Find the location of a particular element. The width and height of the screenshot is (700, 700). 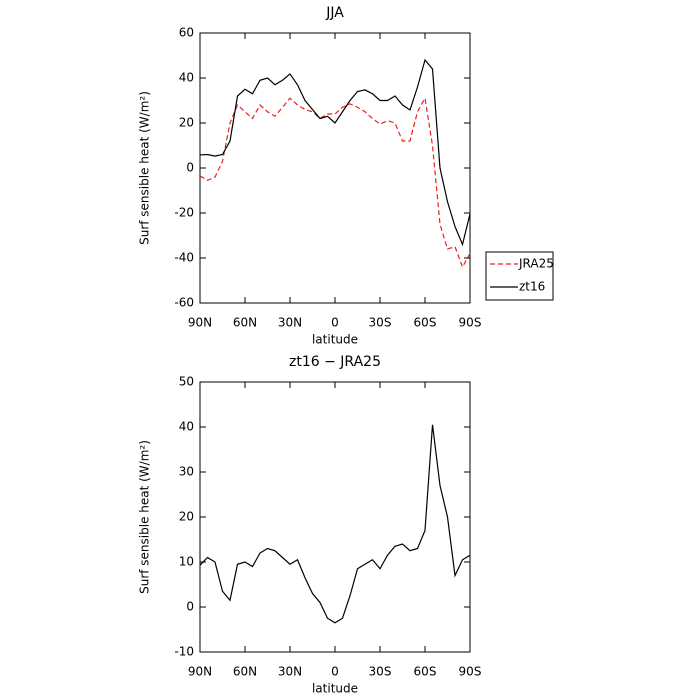

y-tick-label: 30 is located at coordinates (186, 472).